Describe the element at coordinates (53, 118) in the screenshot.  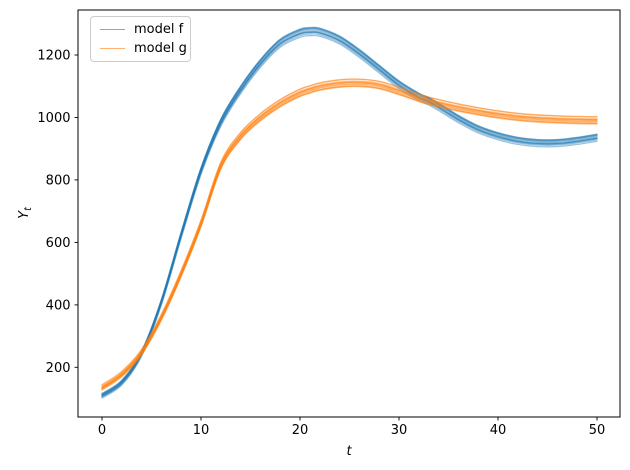
I see `y-tick-label: 1000` at that location.